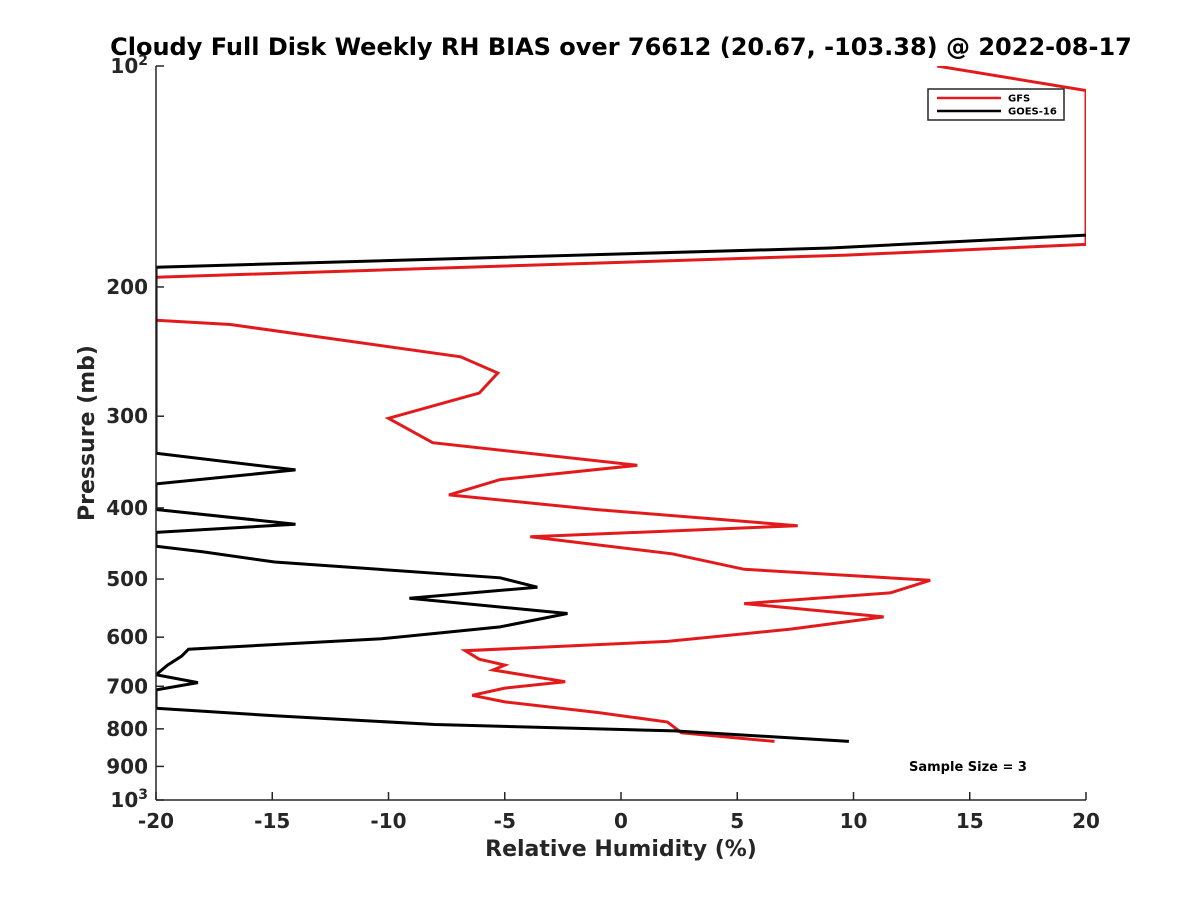  Describe the element at coordinates (621, 821) in the screenshot. I see `x-tick-label: 0` at that location.